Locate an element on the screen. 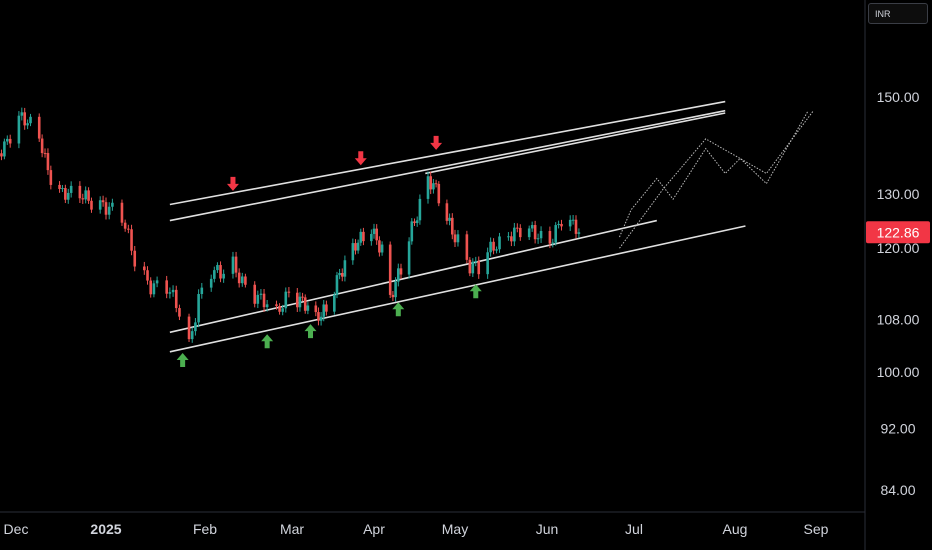 This screenshot has width=932, height=550. trendline-lower-outer is located at coordinates (457, 289).